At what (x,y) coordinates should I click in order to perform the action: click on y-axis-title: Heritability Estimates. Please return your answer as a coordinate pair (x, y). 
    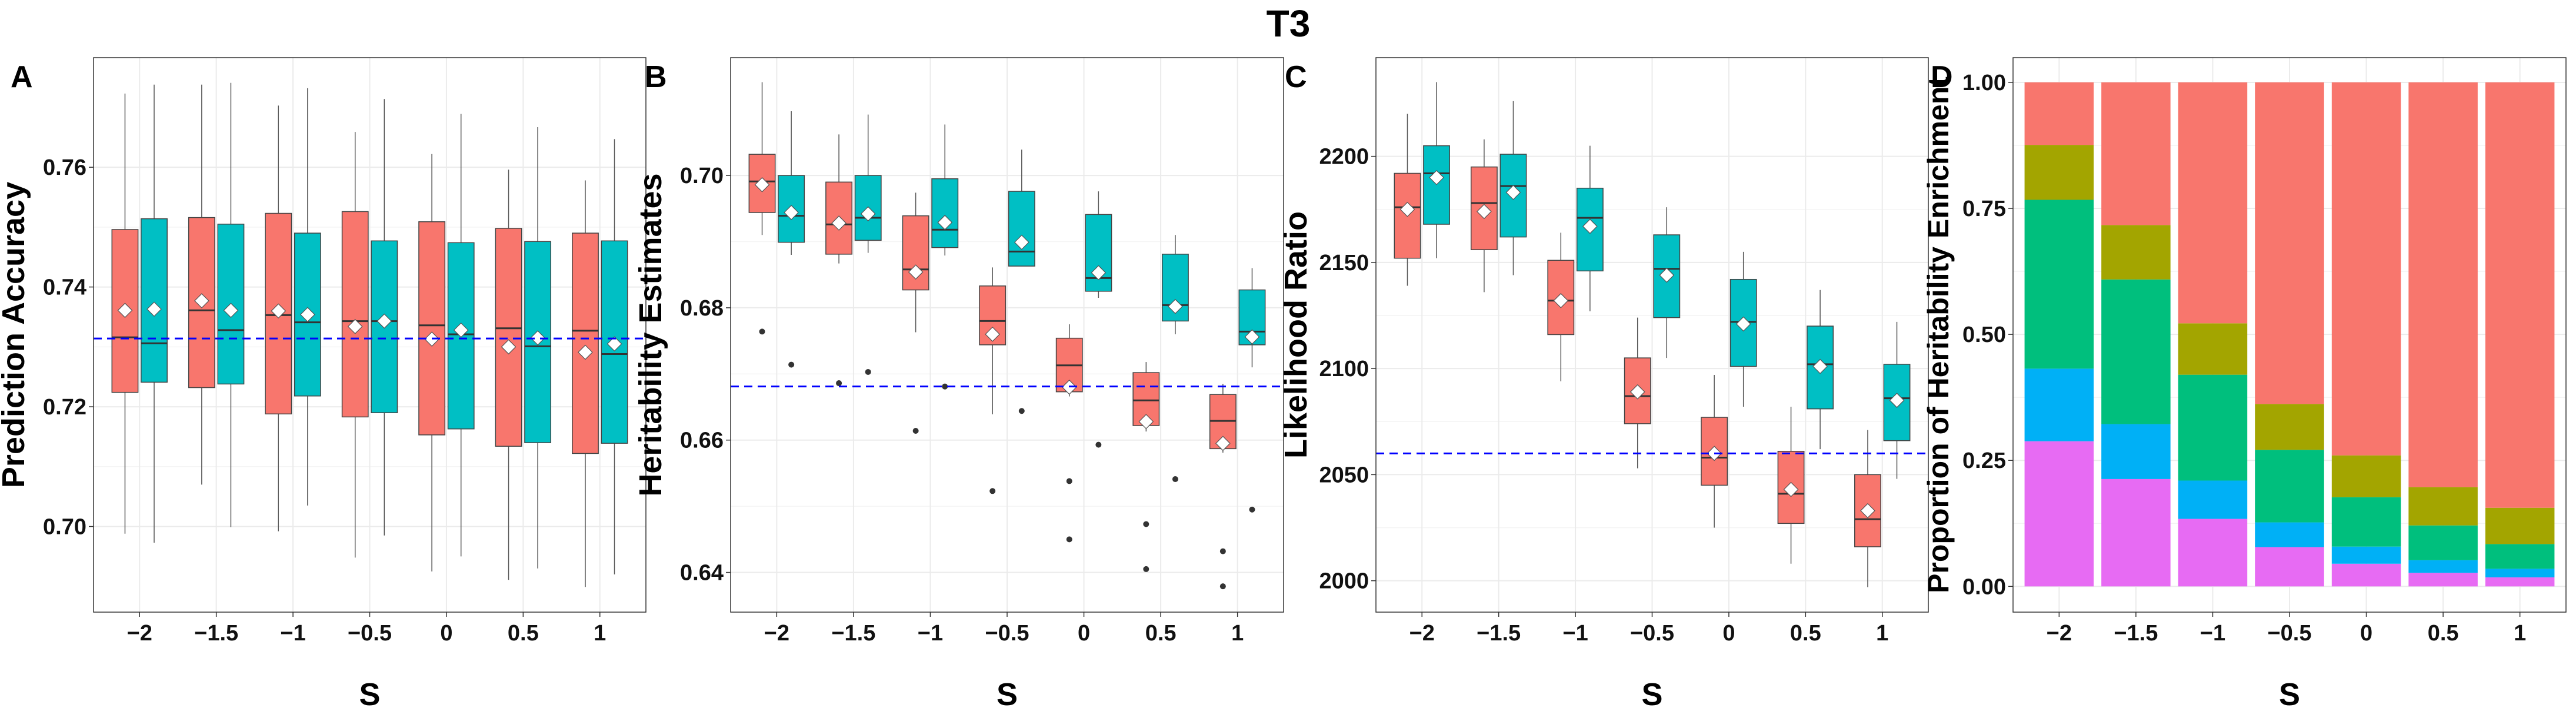
    Looking at the image, I should click on (650, 335).